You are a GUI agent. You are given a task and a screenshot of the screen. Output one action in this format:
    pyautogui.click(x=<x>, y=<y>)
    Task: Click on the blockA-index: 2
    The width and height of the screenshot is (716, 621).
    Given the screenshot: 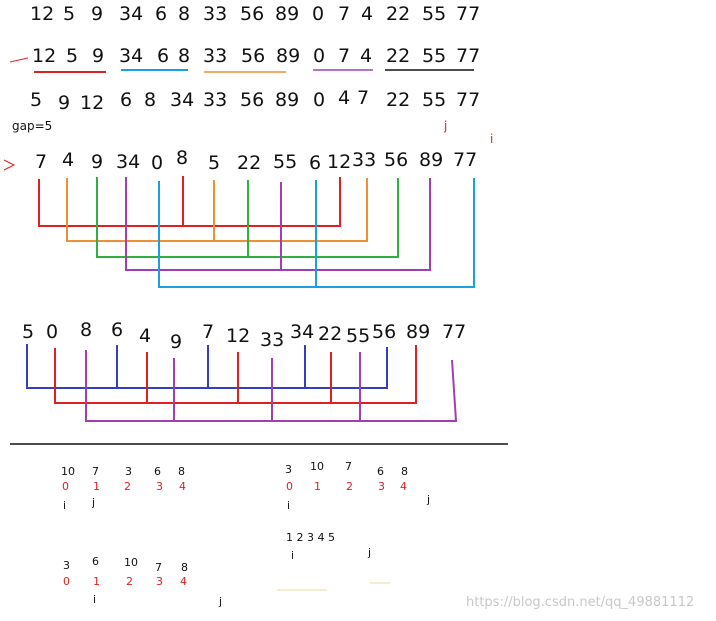 What is the action you would take?
    pyautogui.click(x=127, y=486)
    